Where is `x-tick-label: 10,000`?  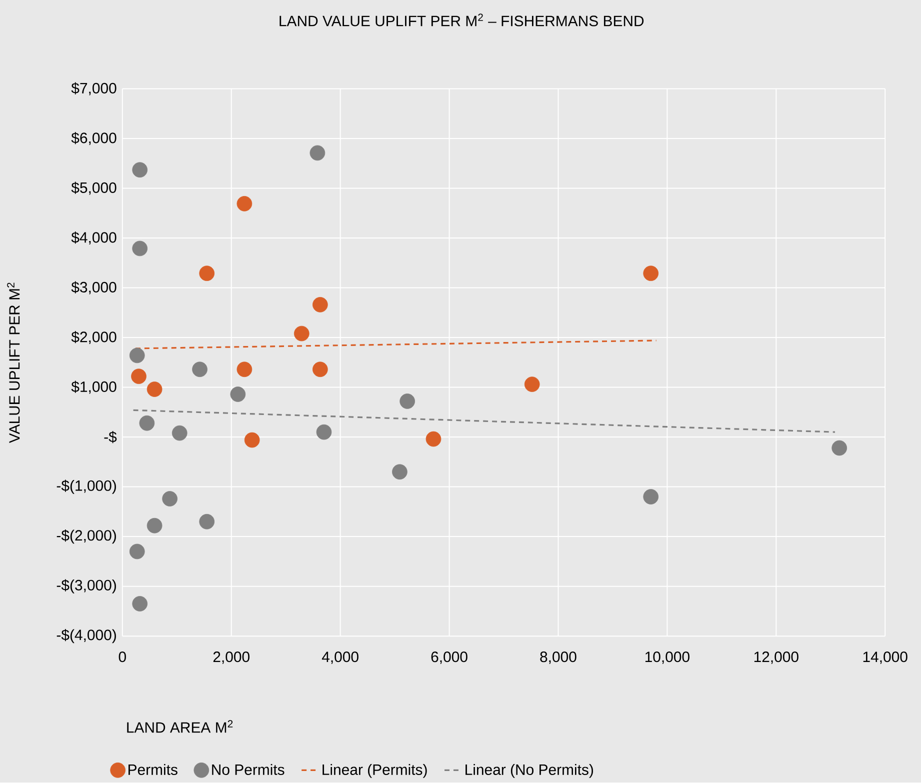 x-tick-label: 10,000 is located at coordinates (667, 658).